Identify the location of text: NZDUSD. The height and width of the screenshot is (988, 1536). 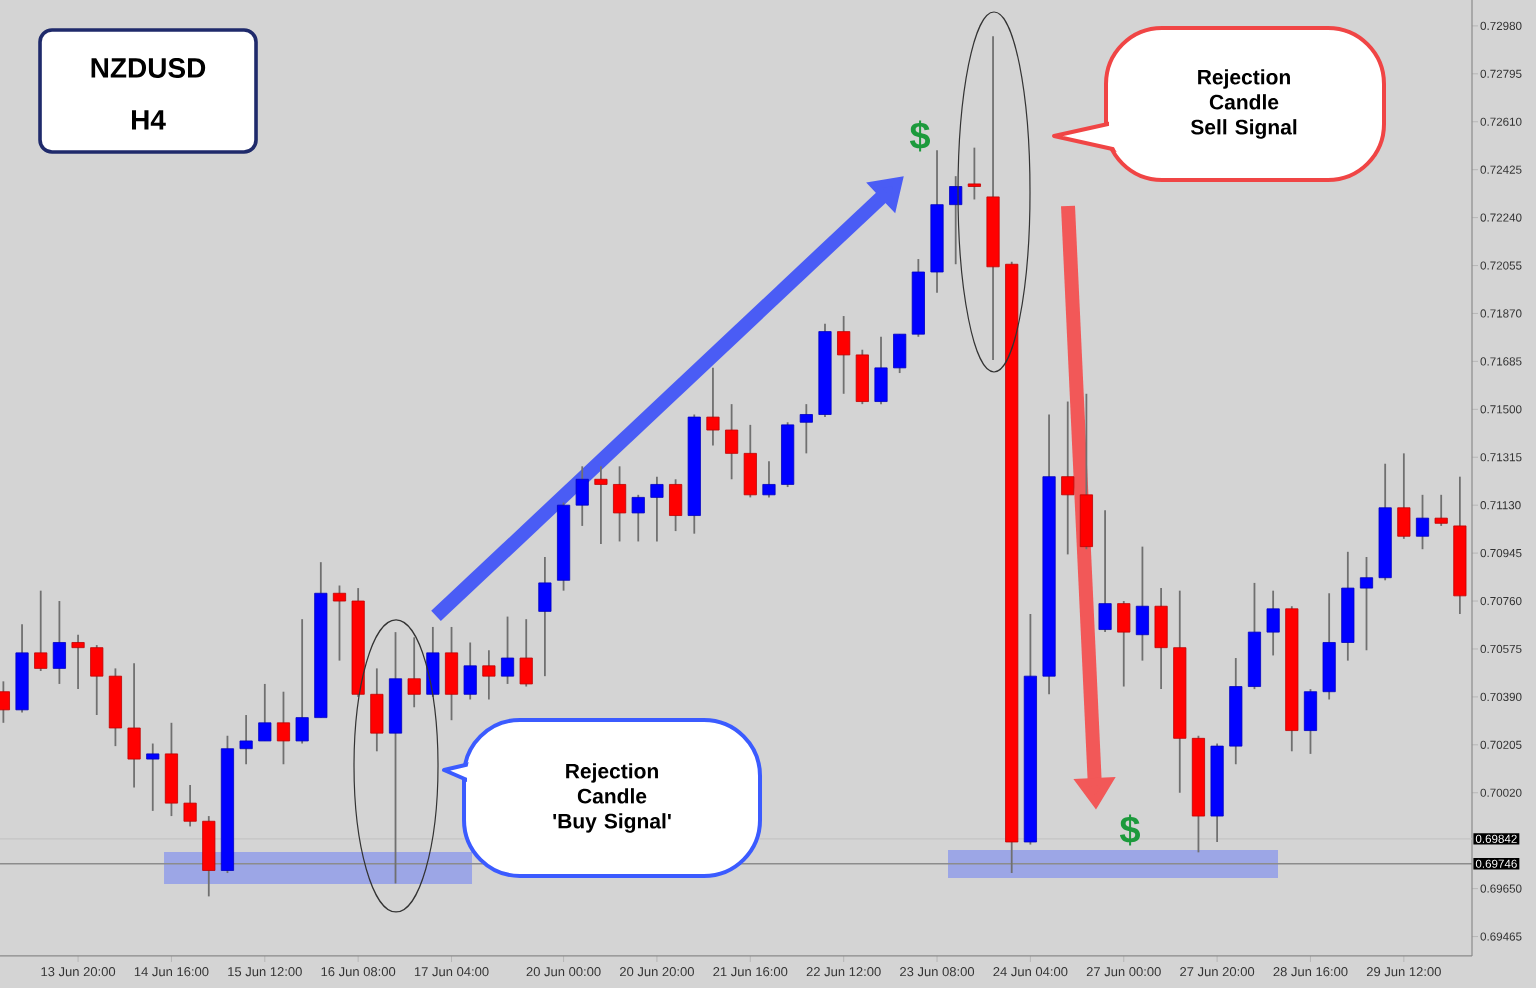
(148, 68).